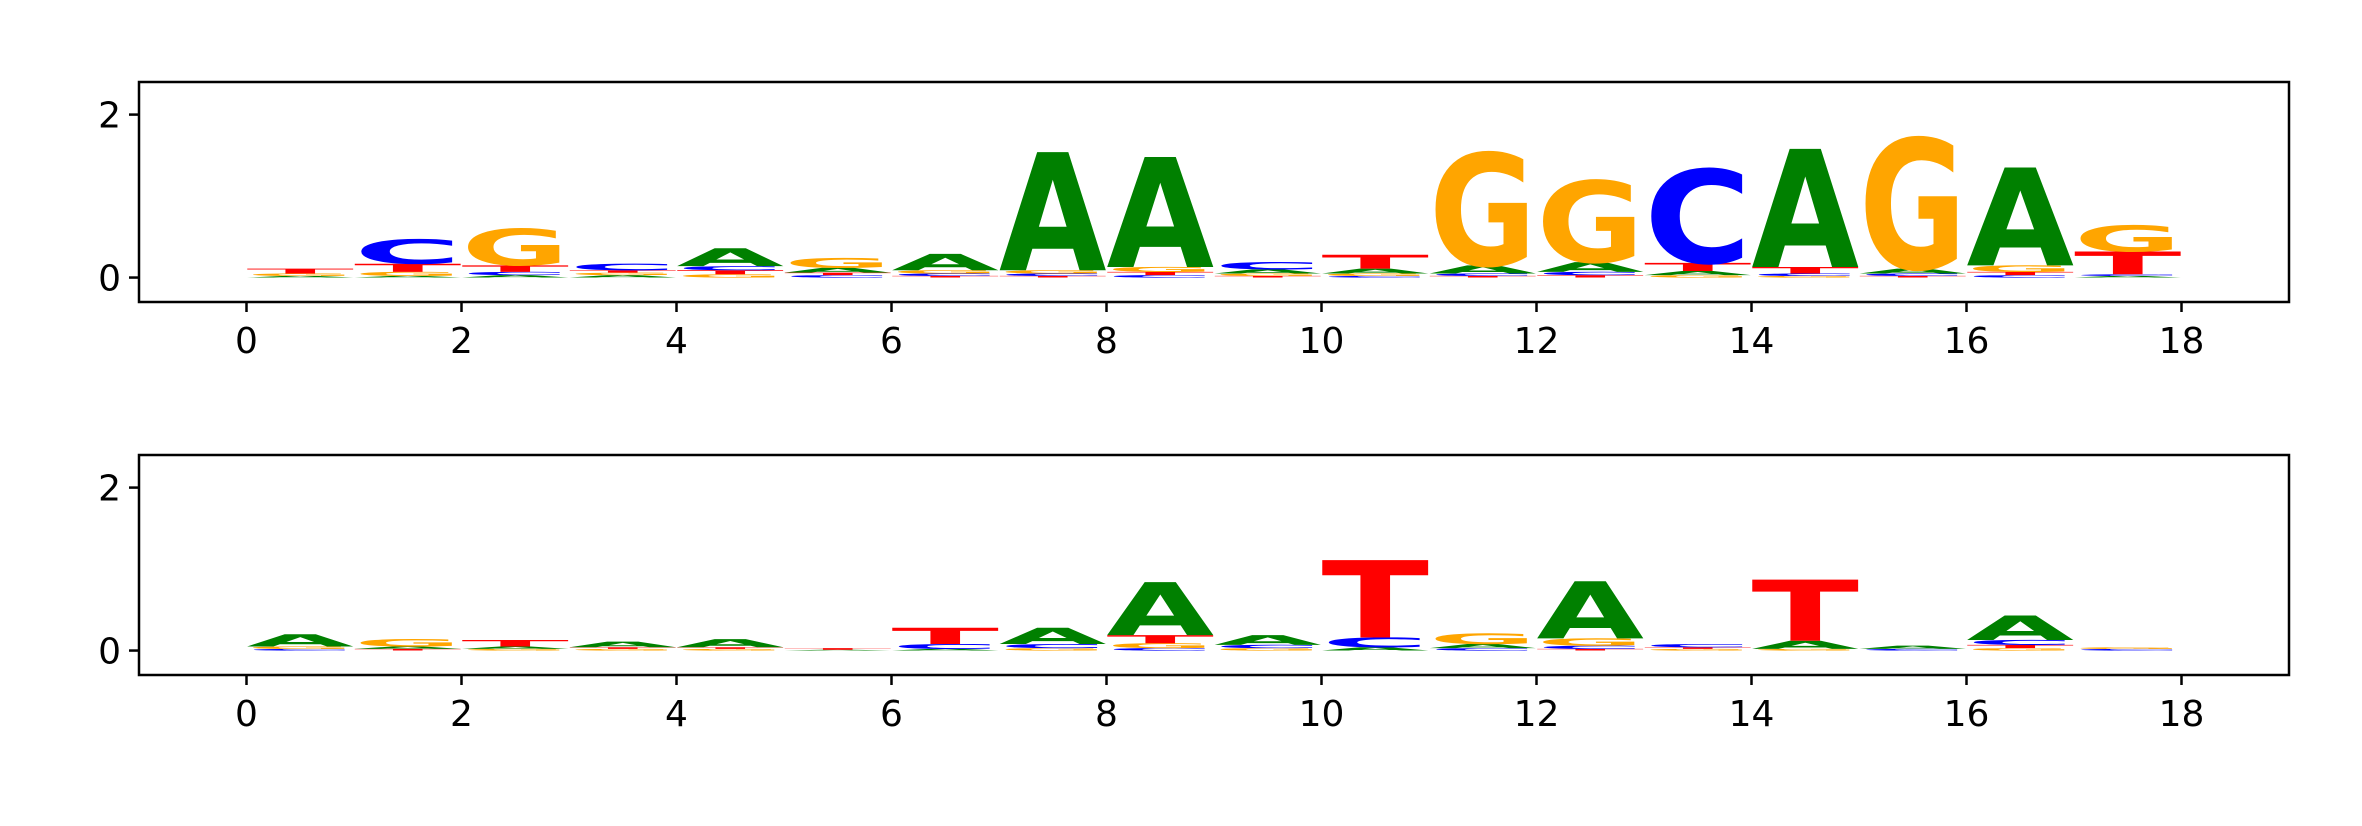  I want to click on y-tick-label: 0, so click(109, 652).